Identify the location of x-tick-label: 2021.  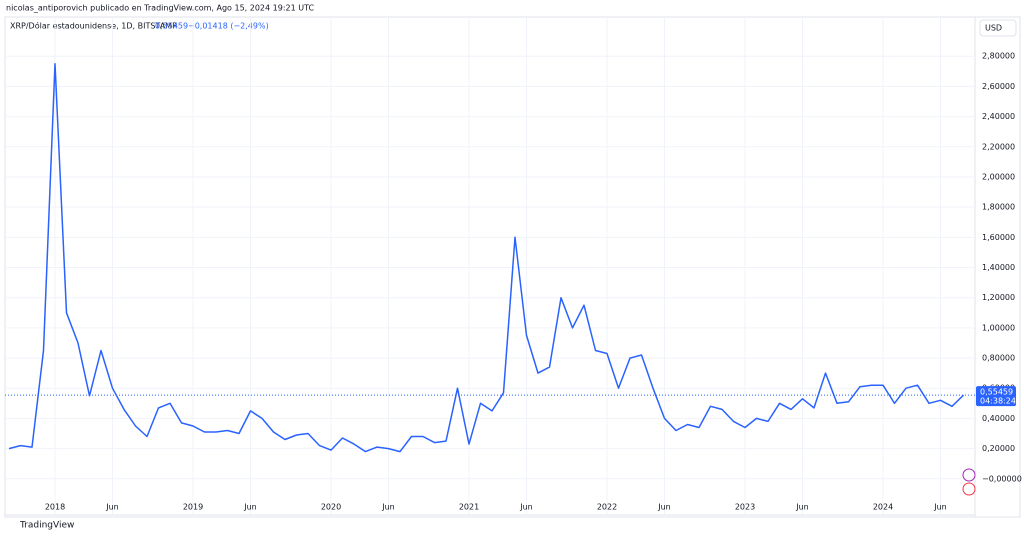
(469, 507).